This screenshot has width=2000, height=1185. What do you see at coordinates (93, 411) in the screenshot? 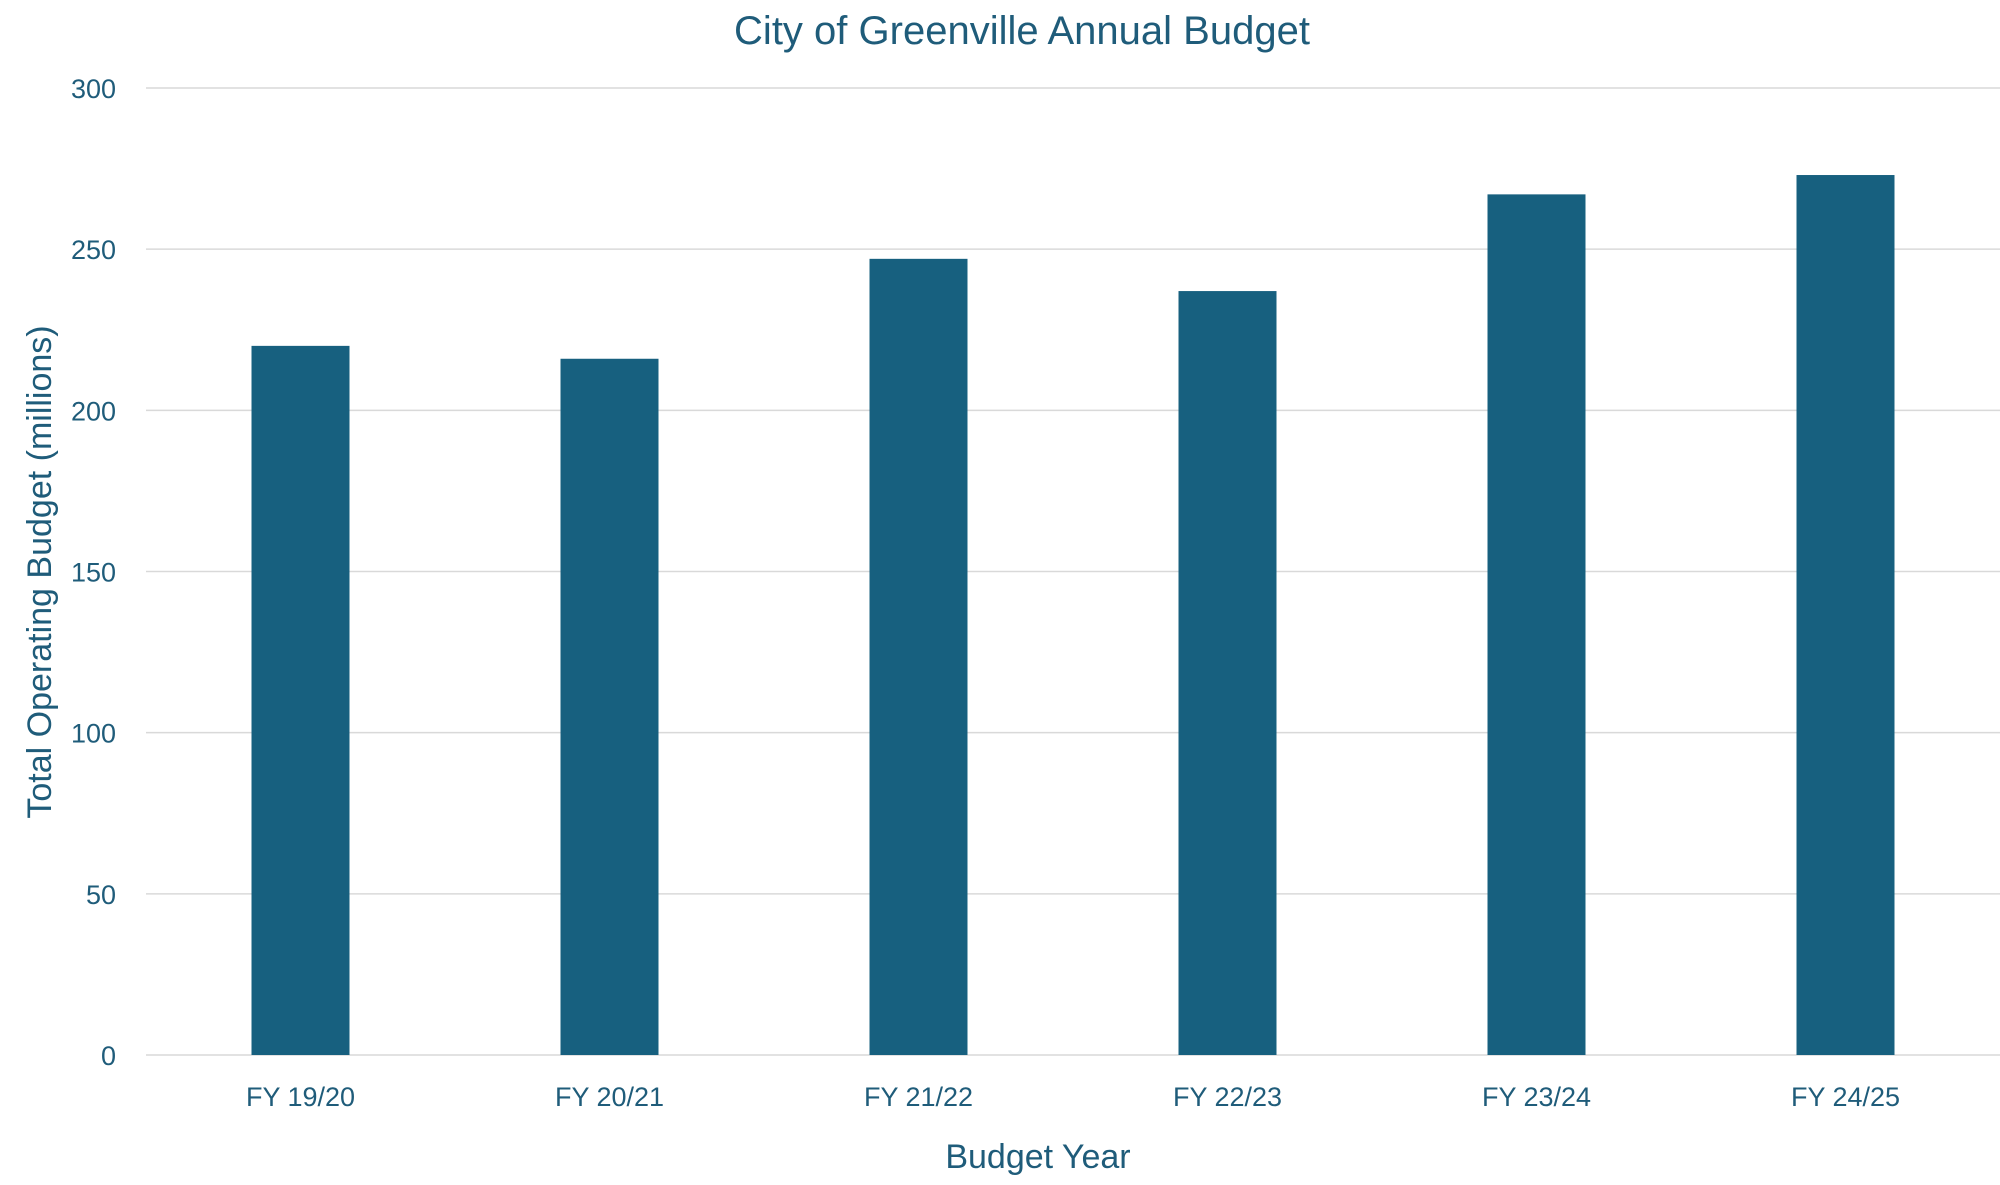
I see `y-tick-label: 200` at bounding box center [93, 411].